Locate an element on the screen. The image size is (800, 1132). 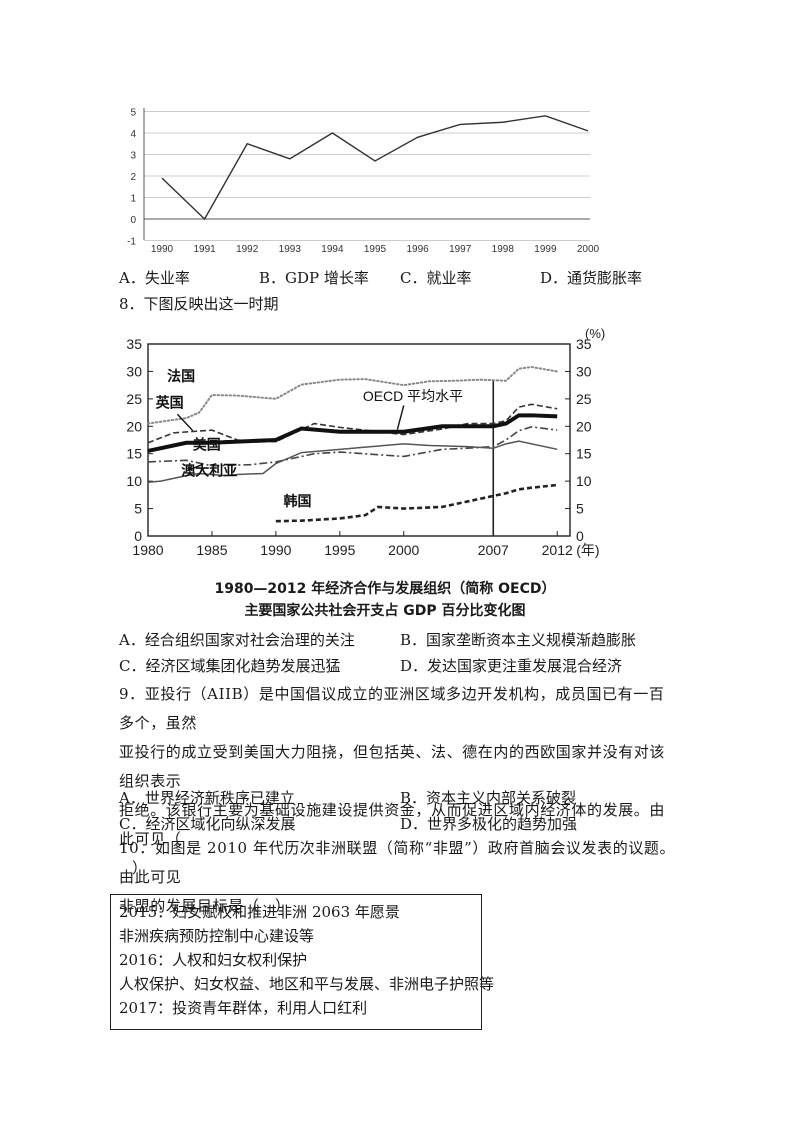
q9-line: 拒绝。该银行主要为基础设施建设提供资金，从而促进区域内经济体的发展。由此可见（ is located at coordinates (392, 824).